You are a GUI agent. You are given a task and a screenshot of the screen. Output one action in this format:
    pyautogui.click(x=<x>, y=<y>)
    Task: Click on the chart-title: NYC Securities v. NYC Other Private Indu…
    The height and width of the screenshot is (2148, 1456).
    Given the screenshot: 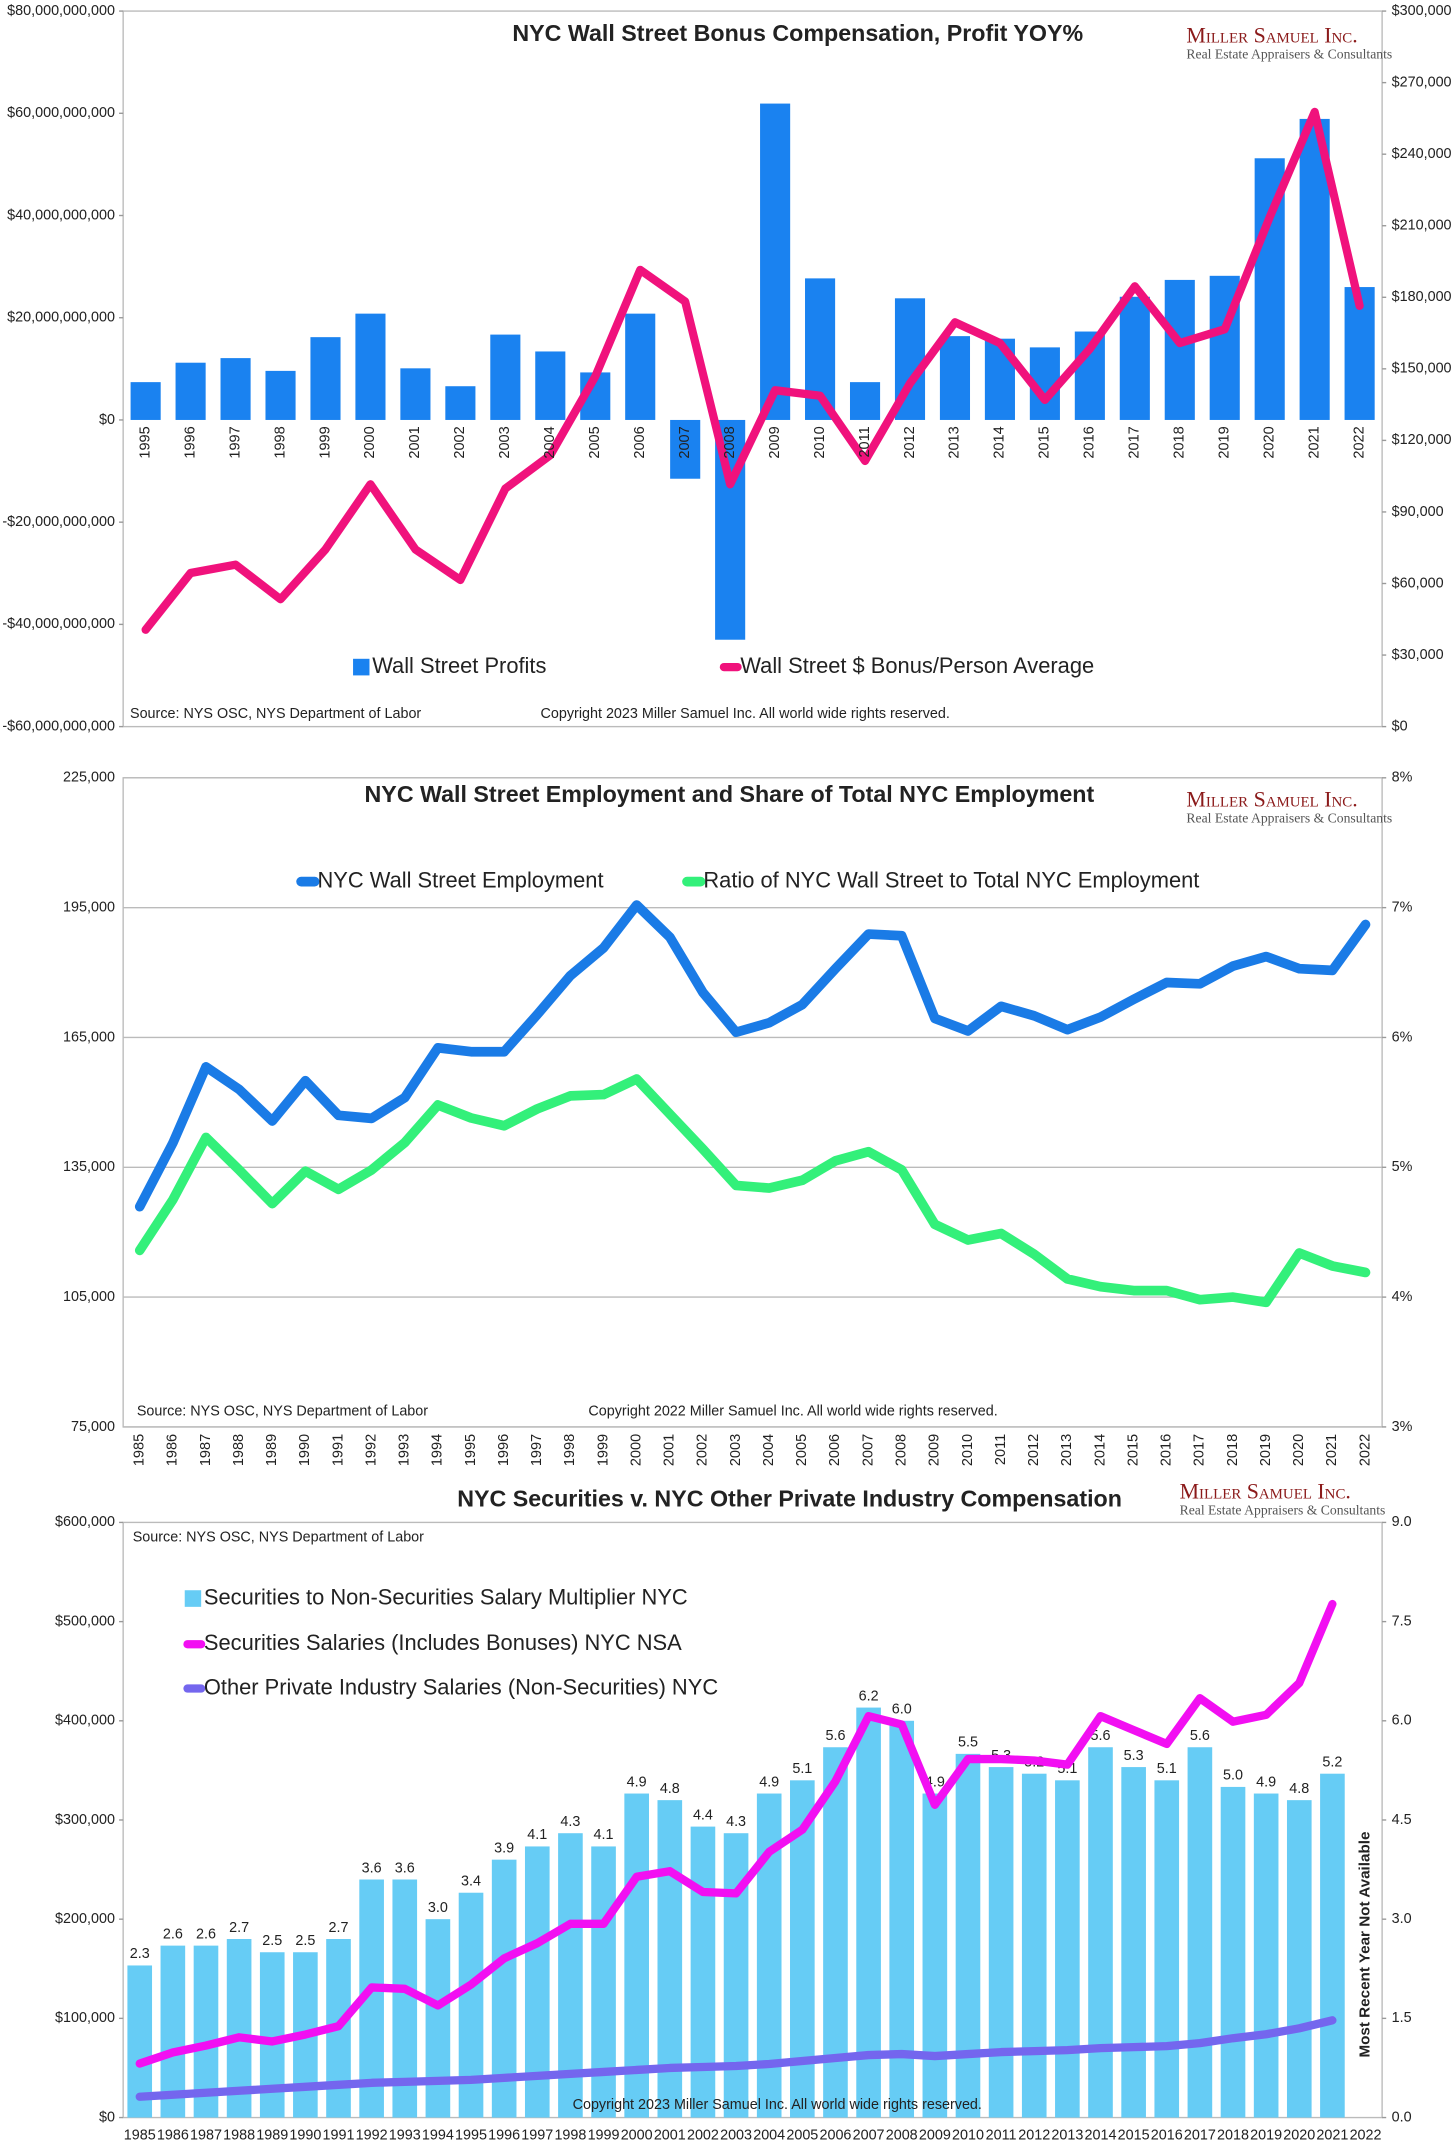 What is the action you would take?
    pyautogui.click(x=789, y=1498)
    